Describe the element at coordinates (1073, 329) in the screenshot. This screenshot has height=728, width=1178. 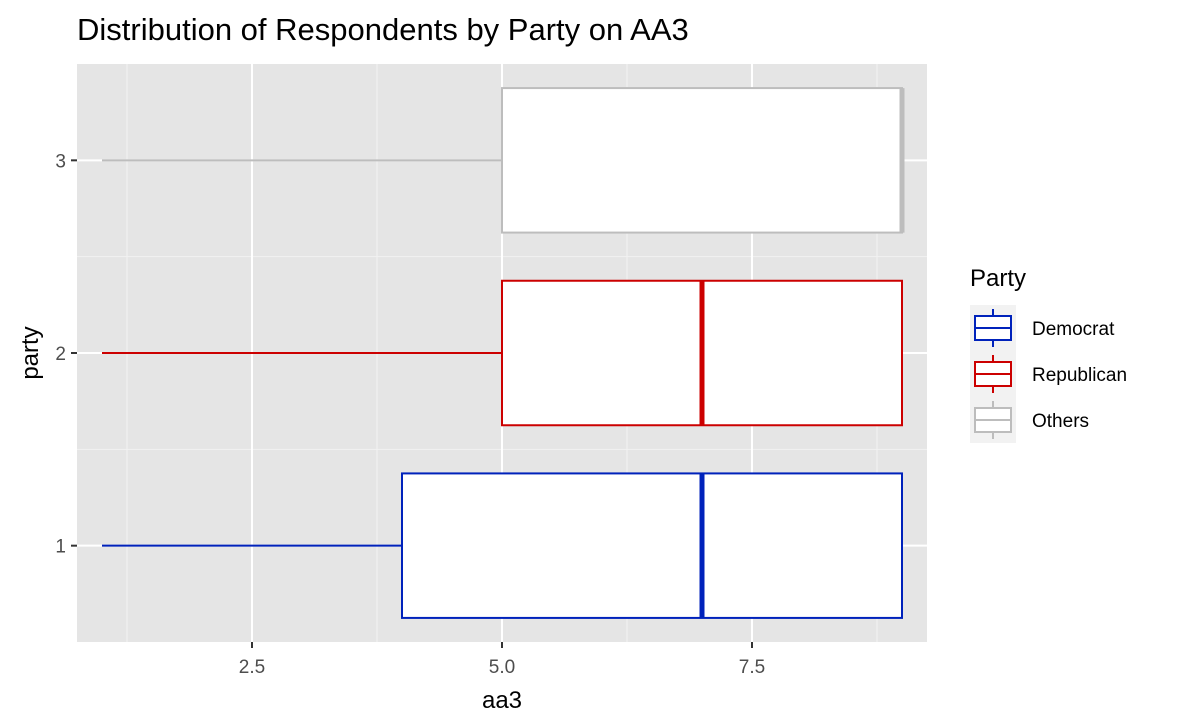
I see `legend-label: Democrat` at that location.